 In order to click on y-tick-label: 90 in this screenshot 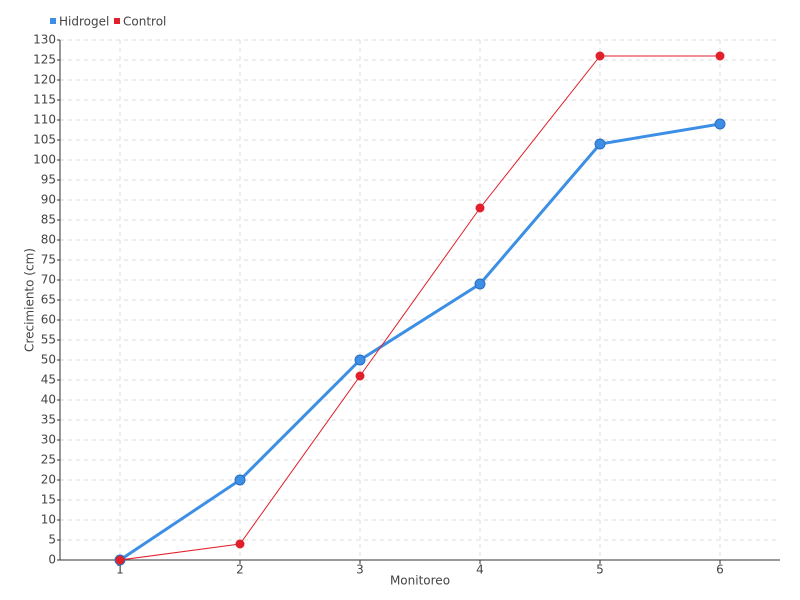, I will do `click(48, 200)`.